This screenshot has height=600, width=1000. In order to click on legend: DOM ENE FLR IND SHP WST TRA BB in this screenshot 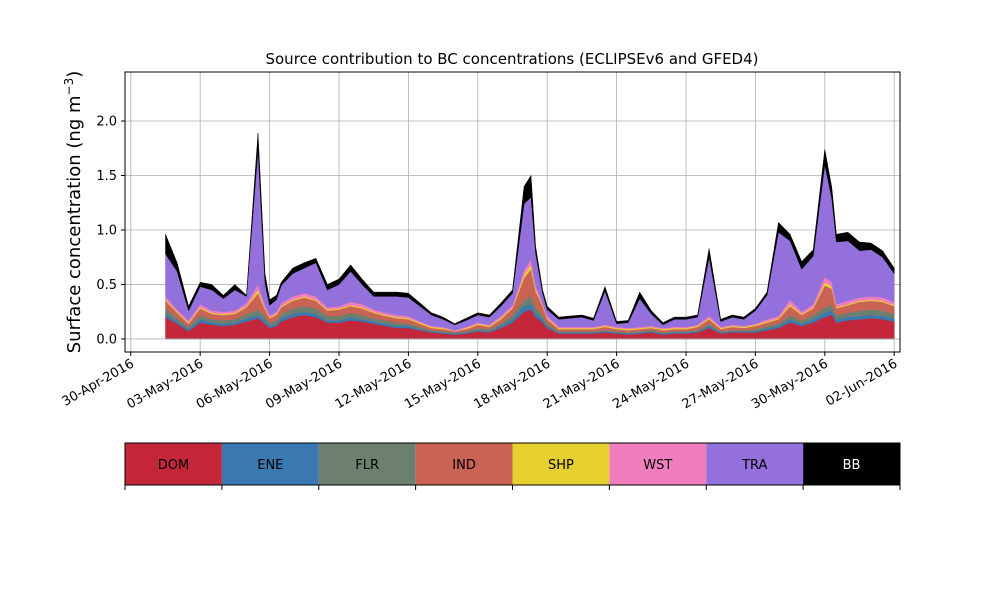, I will do `click(512, 466)`.